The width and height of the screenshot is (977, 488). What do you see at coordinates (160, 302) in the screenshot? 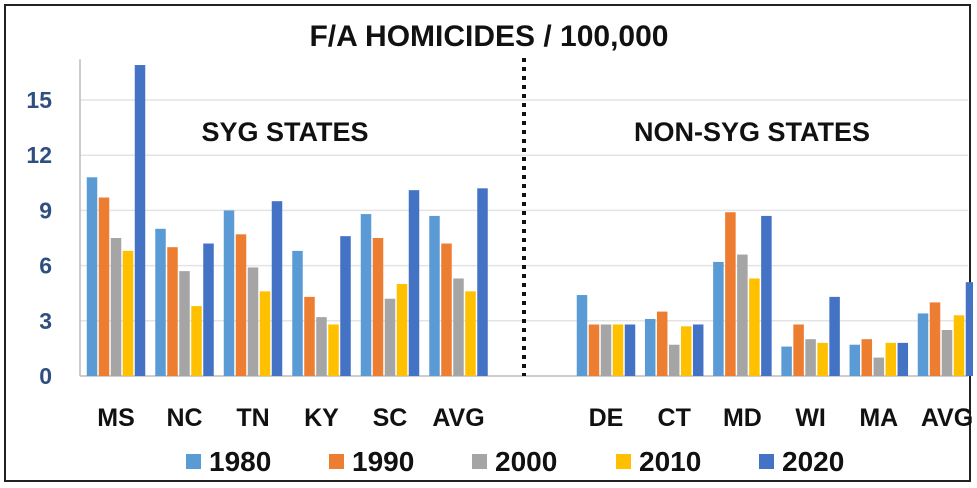
I see `bar-1980-nc` at bounding box center [160, 302].